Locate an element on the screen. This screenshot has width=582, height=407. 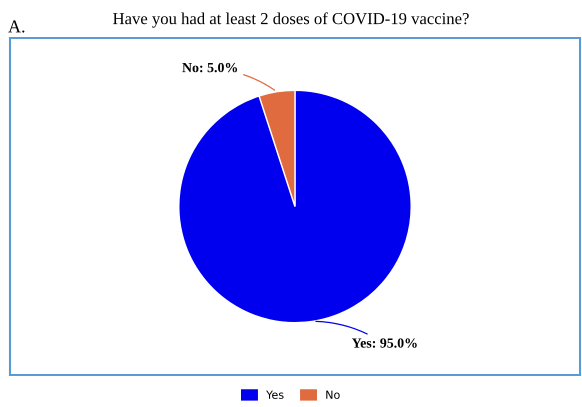
text: A. is located at coordinates (16, 26).